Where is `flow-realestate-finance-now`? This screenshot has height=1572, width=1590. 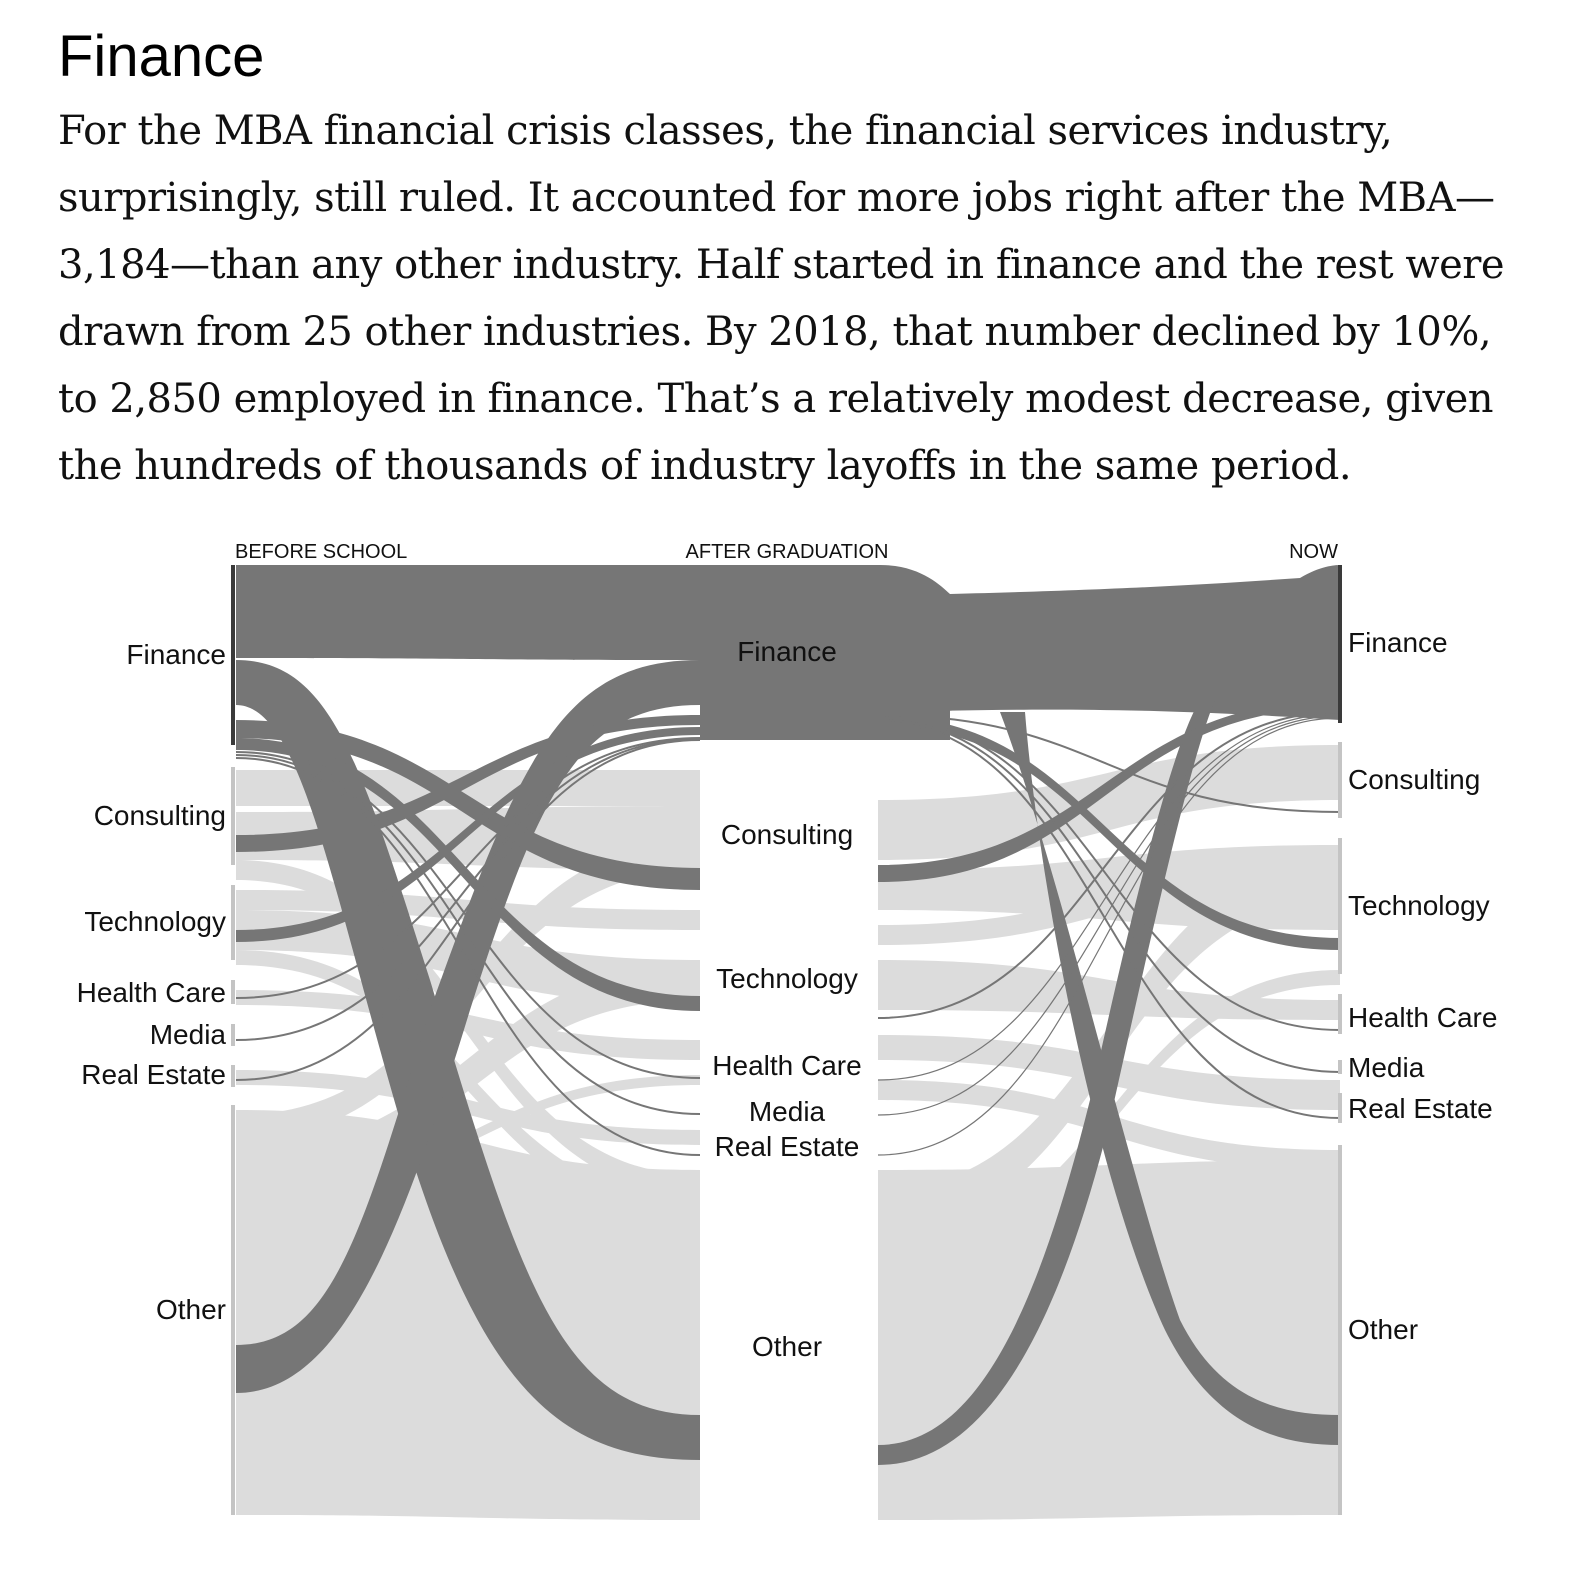 flow-realestate-finance-now is located at coordinates (1109, 936).